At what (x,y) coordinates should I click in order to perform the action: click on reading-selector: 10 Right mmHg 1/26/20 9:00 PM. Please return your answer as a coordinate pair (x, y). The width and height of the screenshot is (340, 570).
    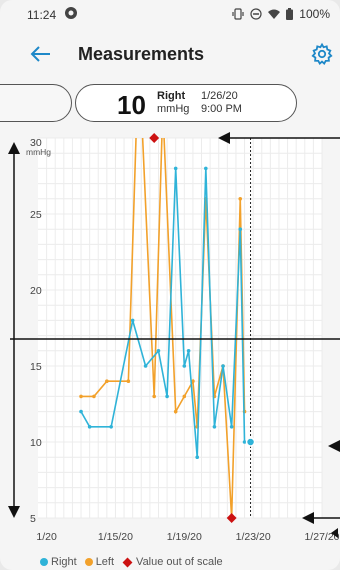
    Looking at the image, I should click on (170, 104).